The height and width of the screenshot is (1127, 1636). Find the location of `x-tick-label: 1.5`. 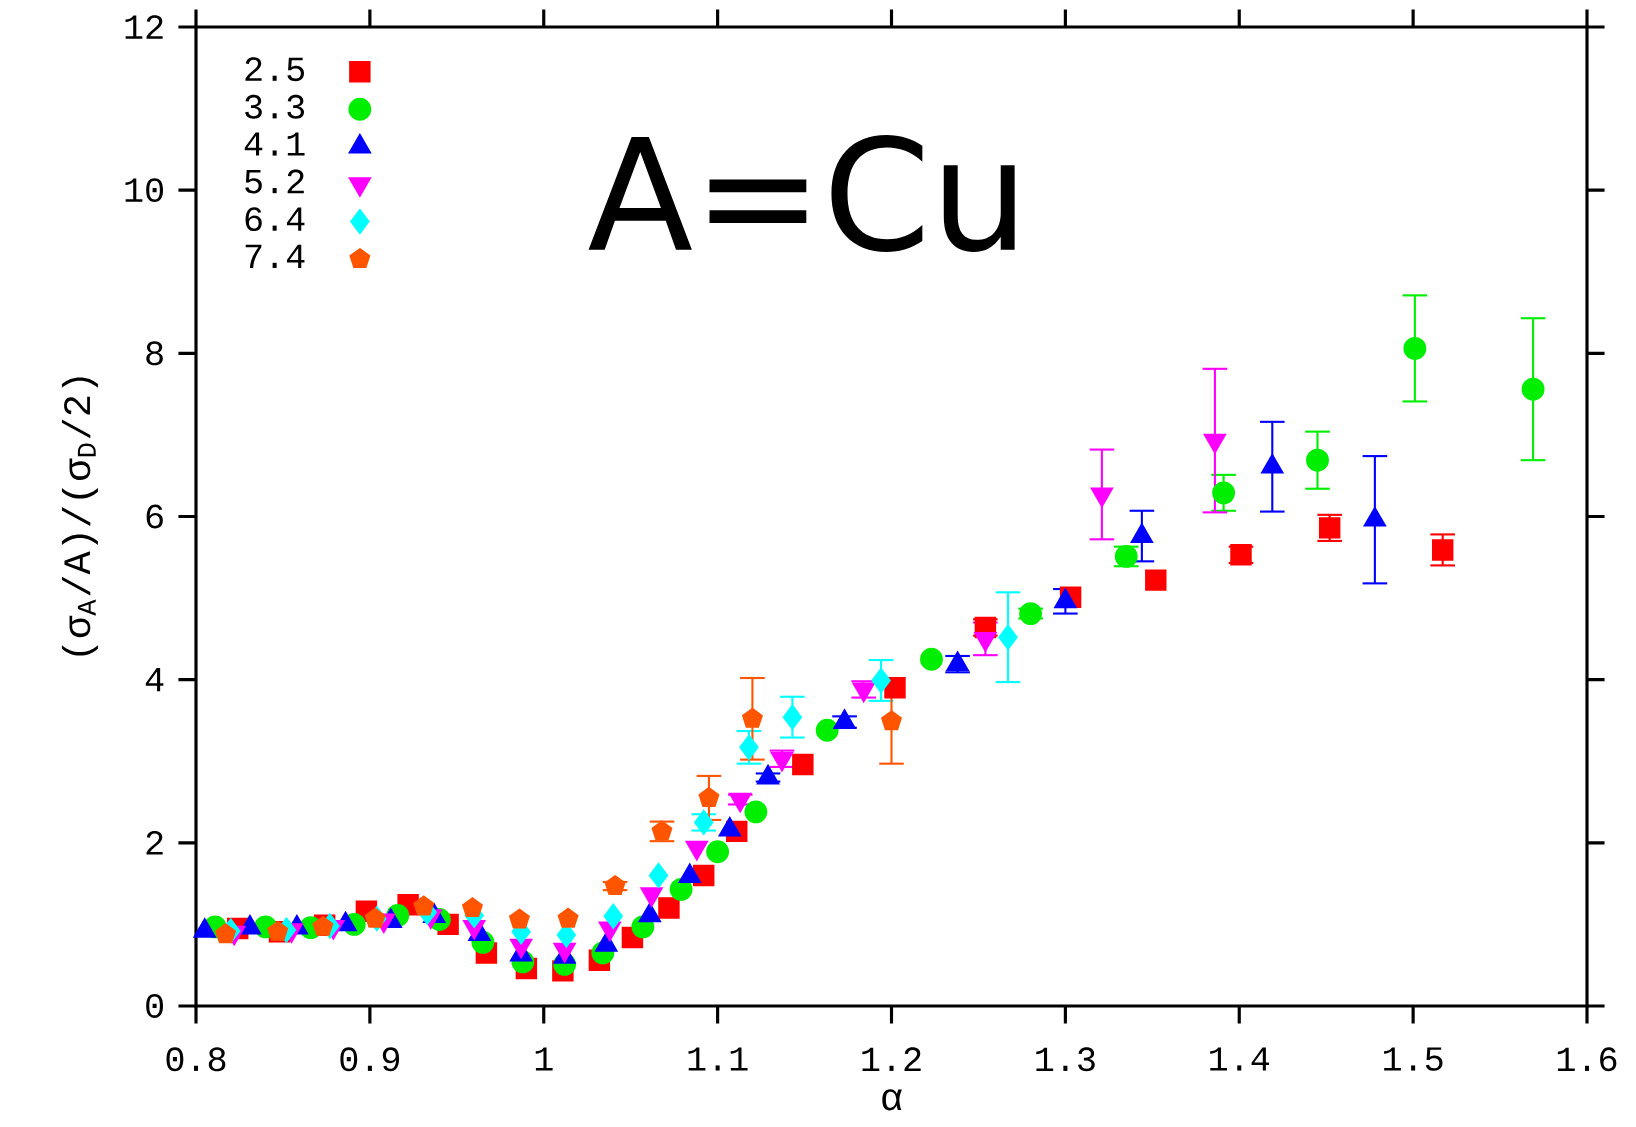

x-tick-label: 1.5 is located at coordinates (1413, 1059).